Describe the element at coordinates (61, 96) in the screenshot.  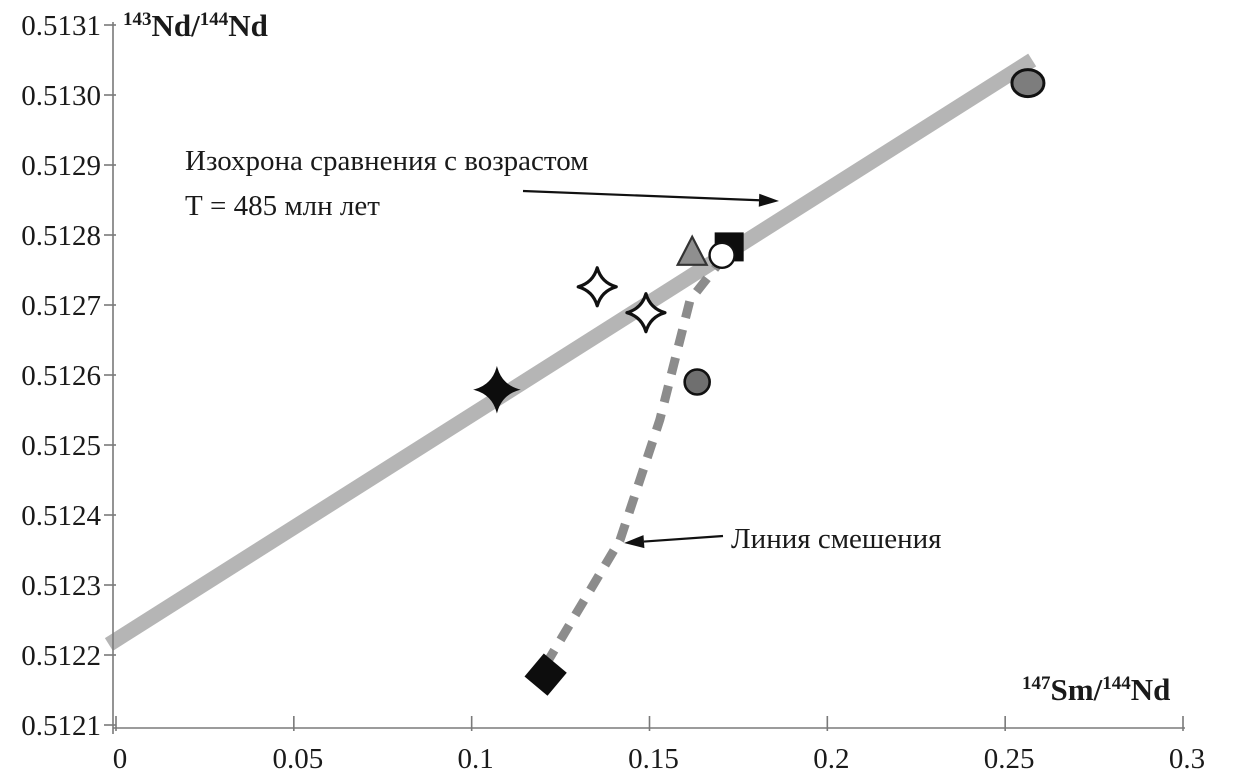
I see `y-tick-label: 0.5130` at that location.